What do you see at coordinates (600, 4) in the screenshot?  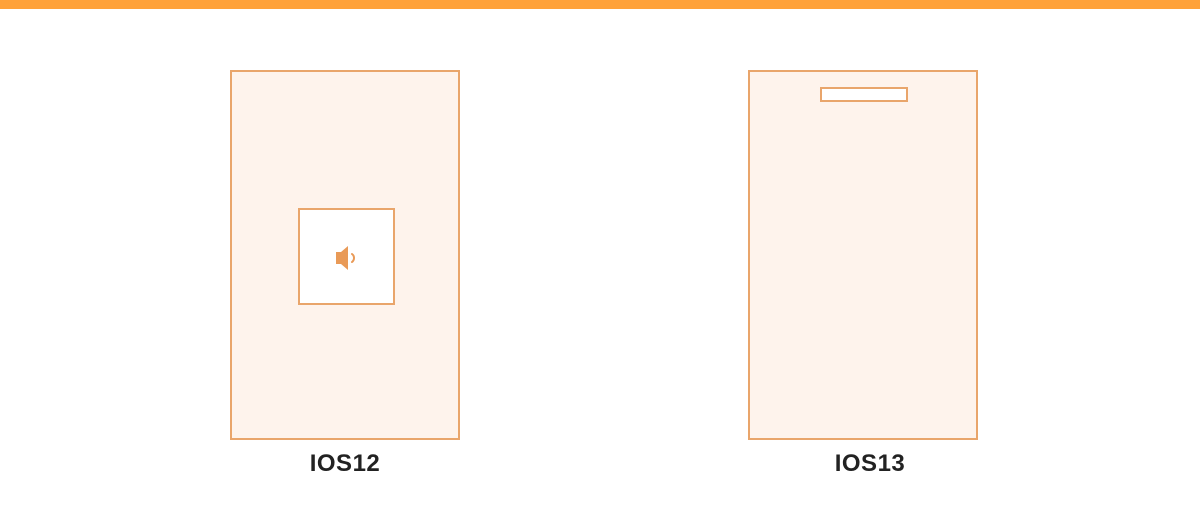 I see `top-accent-bar` at bounding box center [600, 4].